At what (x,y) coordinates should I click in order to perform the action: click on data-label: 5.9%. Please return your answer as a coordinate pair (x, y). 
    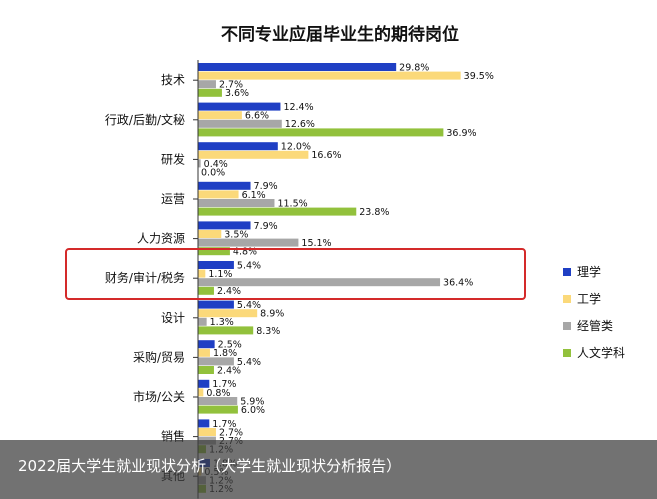
    Looking at the image, I should click on (252, 401).